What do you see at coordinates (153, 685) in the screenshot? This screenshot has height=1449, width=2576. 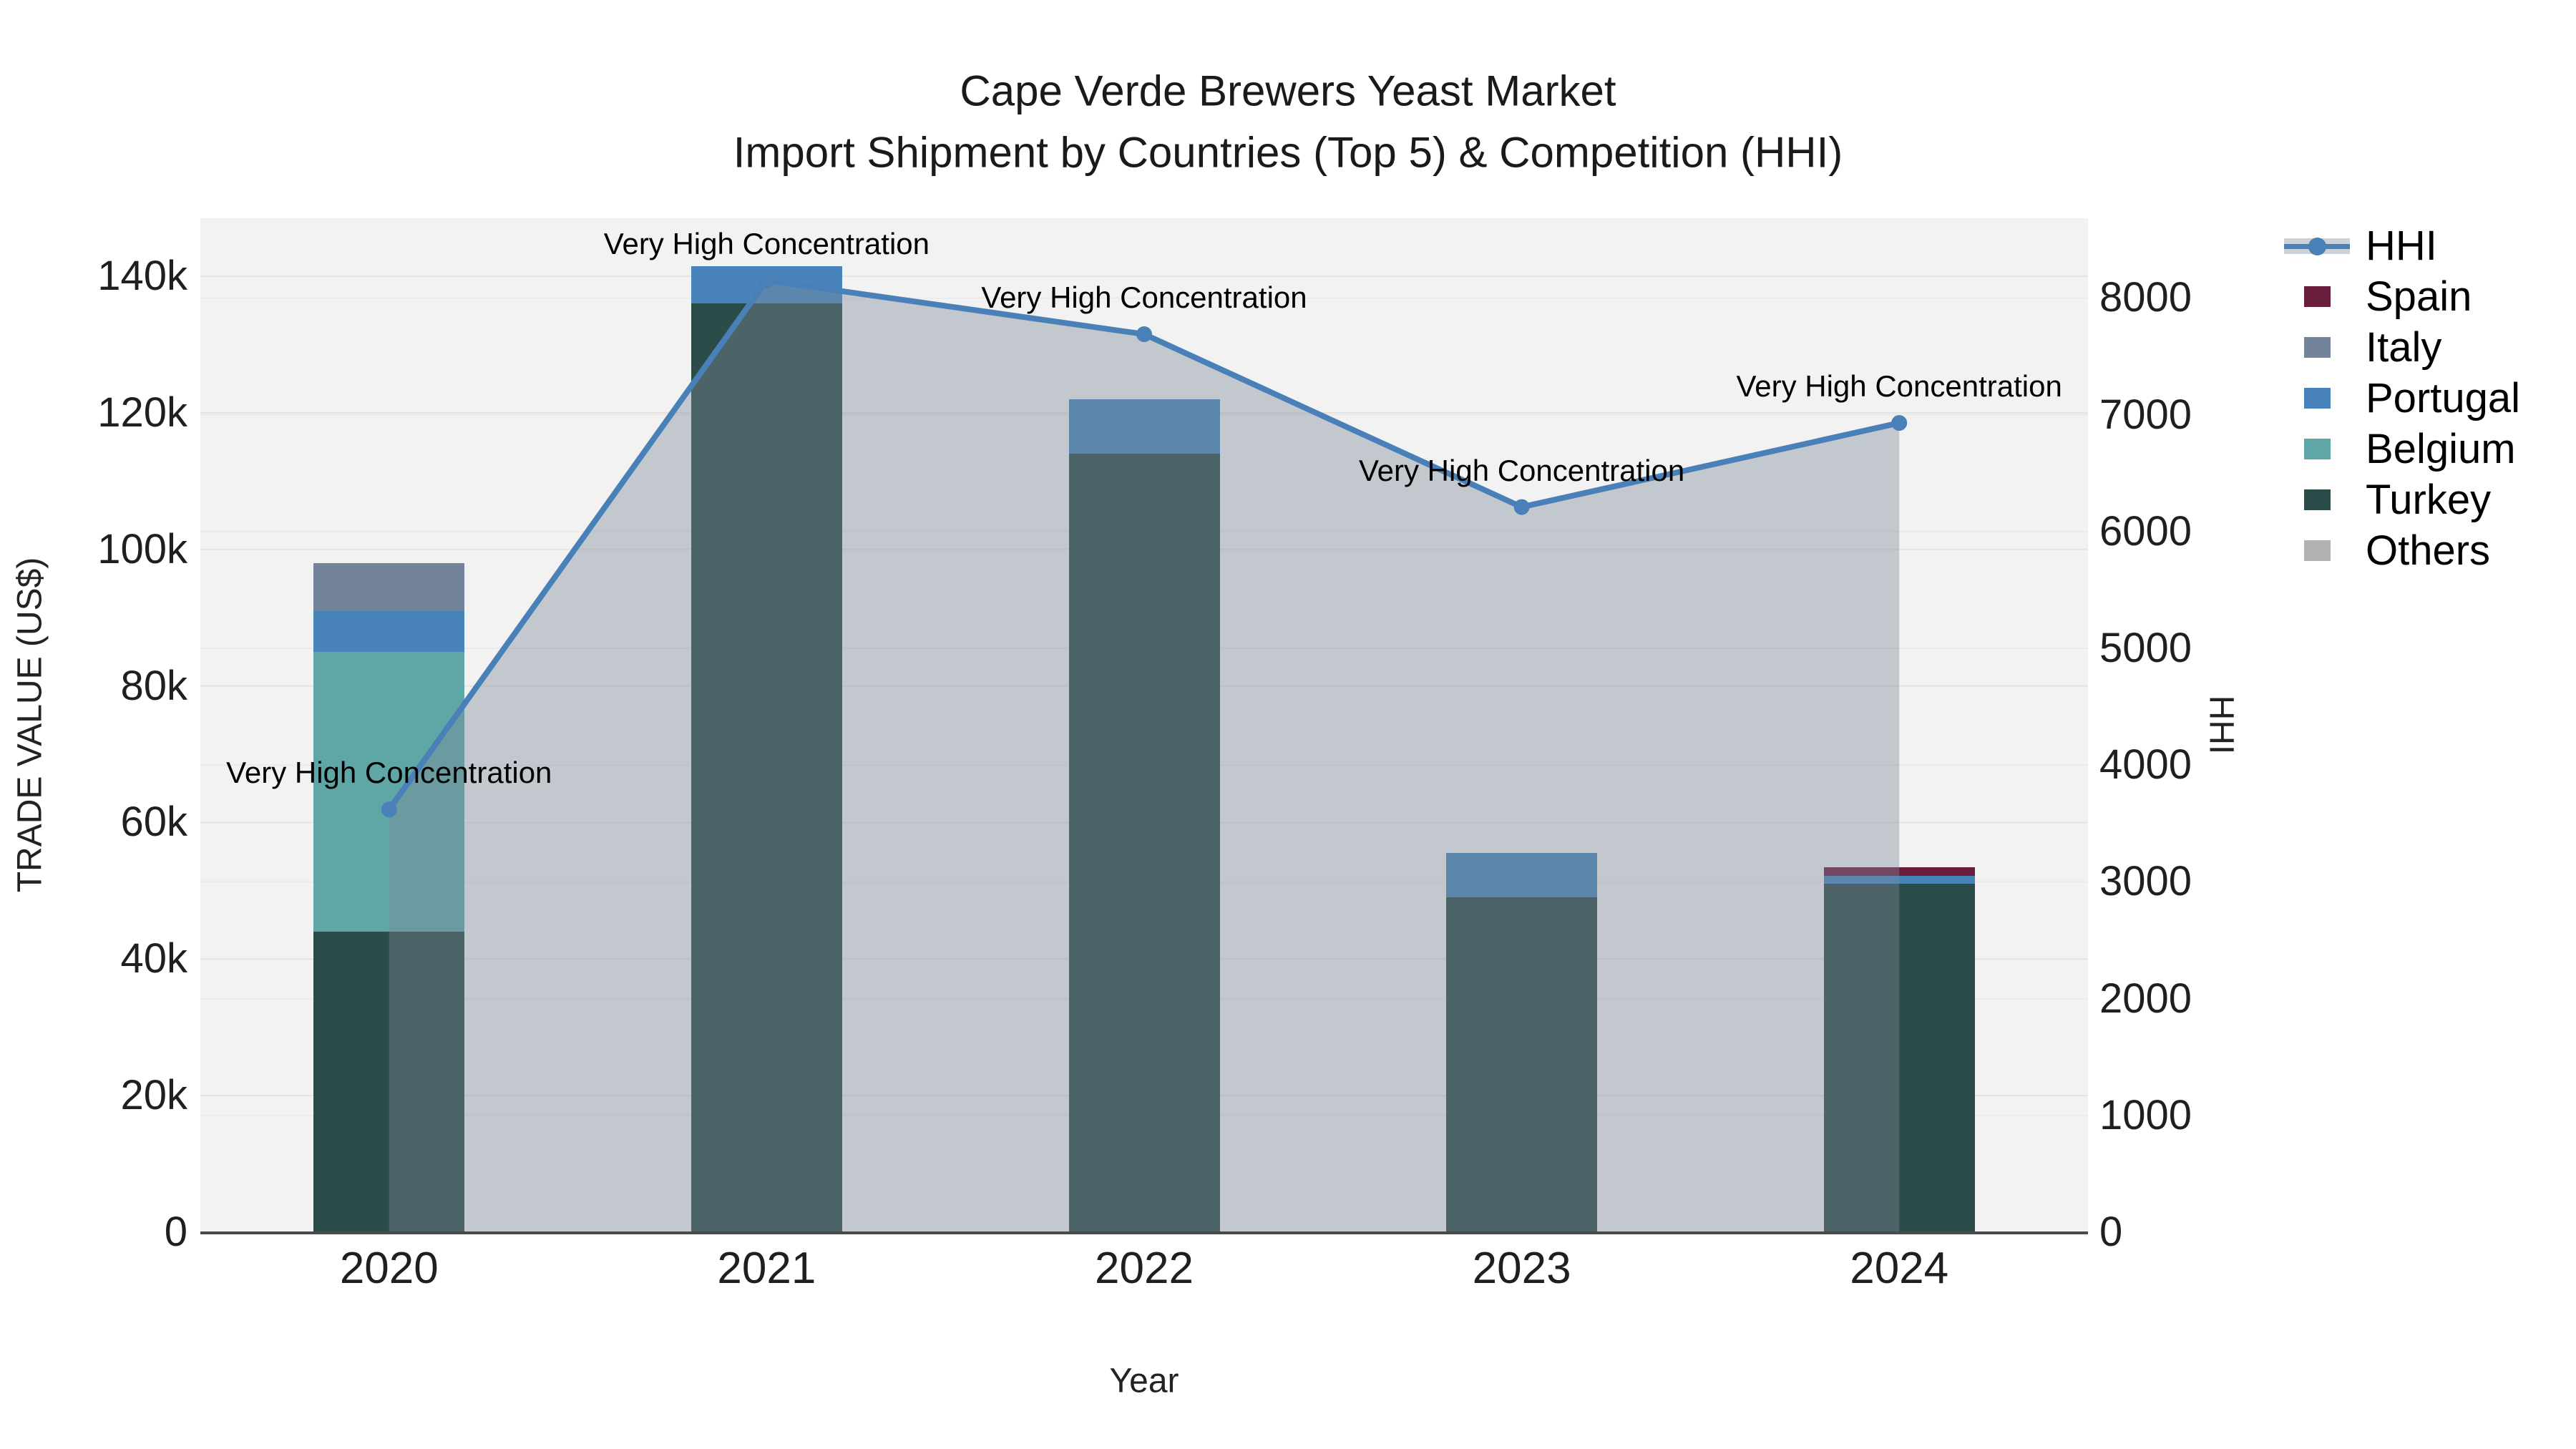 I see `y-tick-label: 80k` at bounding box center [153, 685].